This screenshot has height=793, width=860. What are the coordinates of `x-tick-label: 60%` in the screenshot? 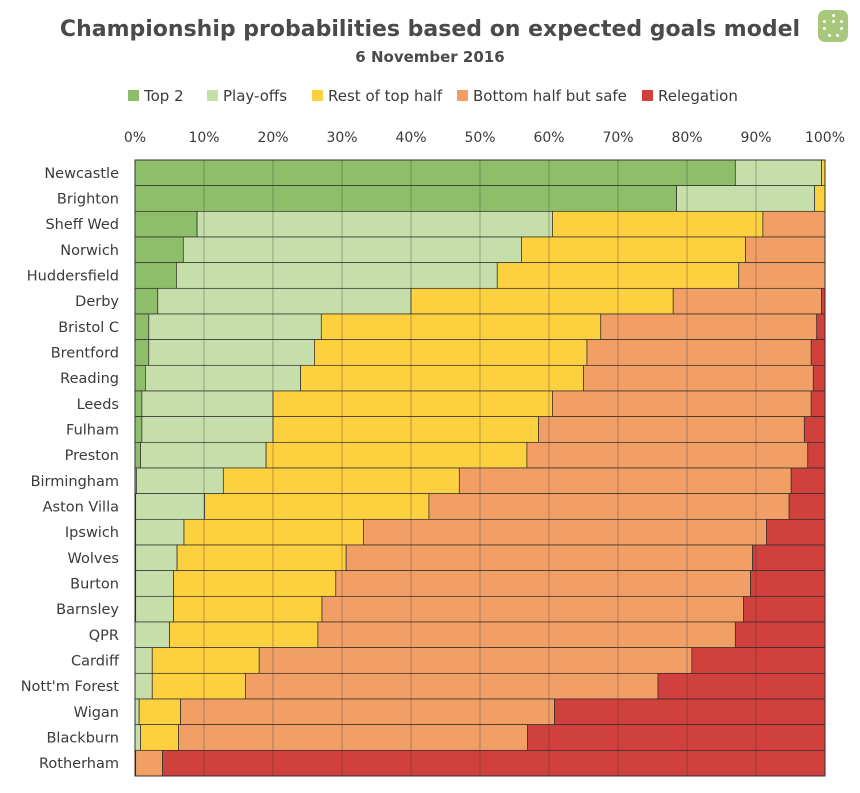 It's located at (548, 138).